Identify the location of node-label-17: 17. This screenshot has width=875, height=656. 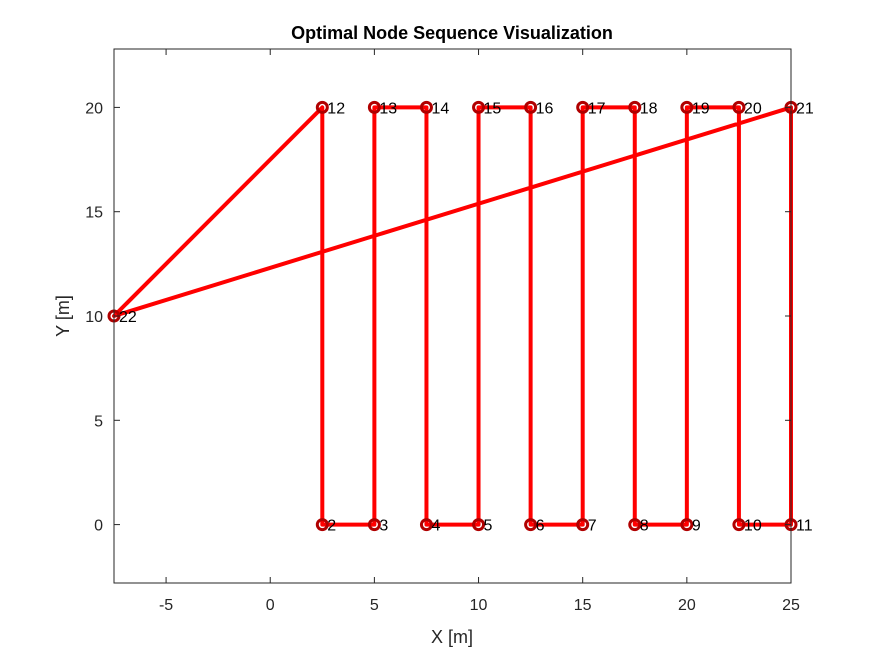
(597, 108).